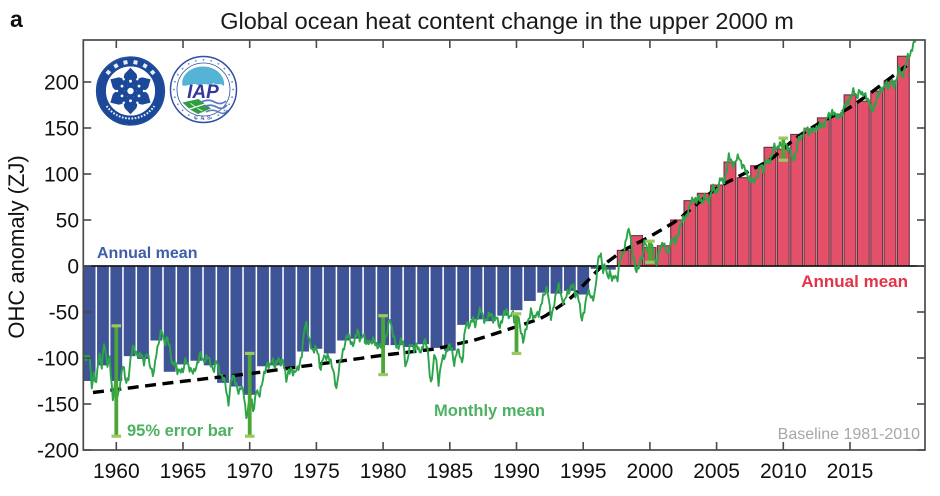 This screenshot has width=940, height=496. Describe the element at coordinates (183, 471) in the screenshot. I see `svg-text: 1965` at that location.